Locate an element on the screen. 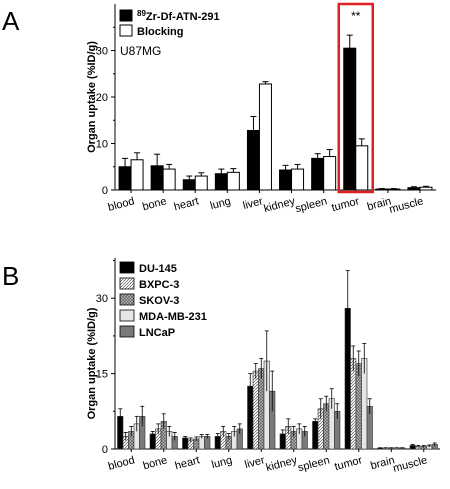  panel-letter-b: B is located at coordinates (10, 276).